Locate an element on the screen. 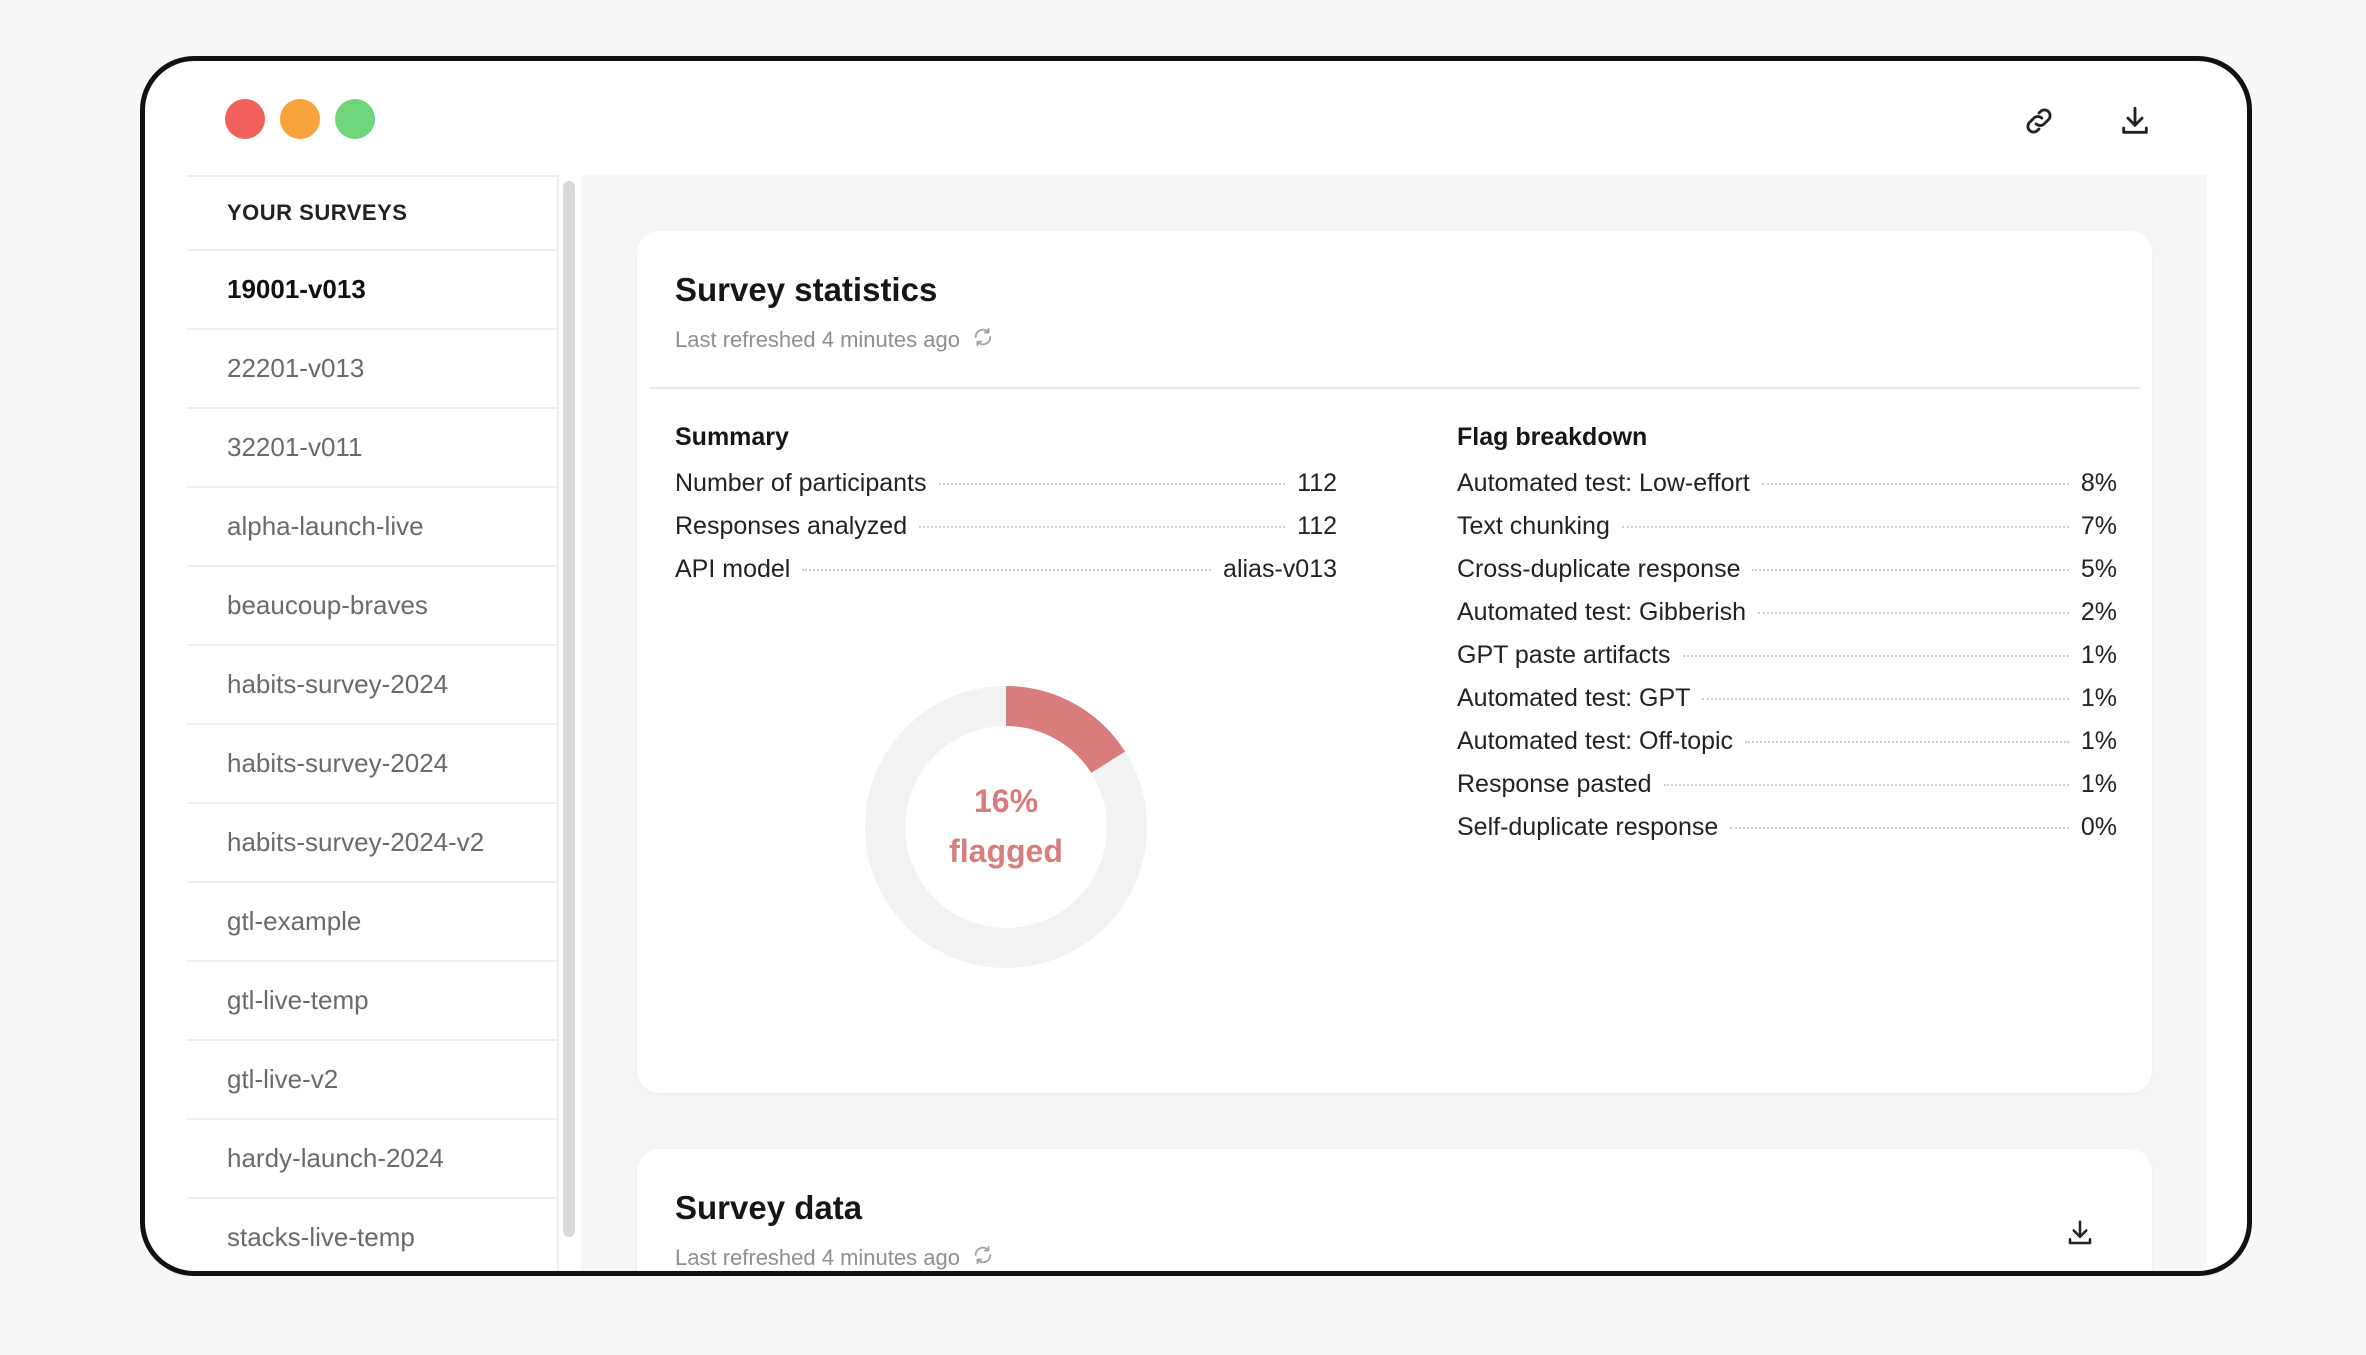 Image resolution: width=2366 pixels, height=1355 pixels. stat-value: 2% is located at coordinates (2098, 612).